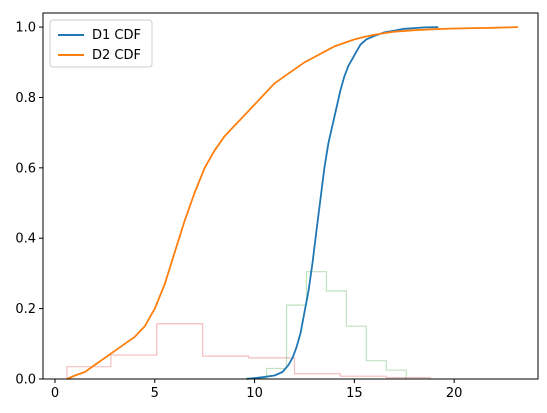  What do you see at coordinates (29, 204) in the screenshot?
I see `y-axis: 0.0 0.2 0.4 0.6 0.8 1.0` at bounding box center [29, 204].